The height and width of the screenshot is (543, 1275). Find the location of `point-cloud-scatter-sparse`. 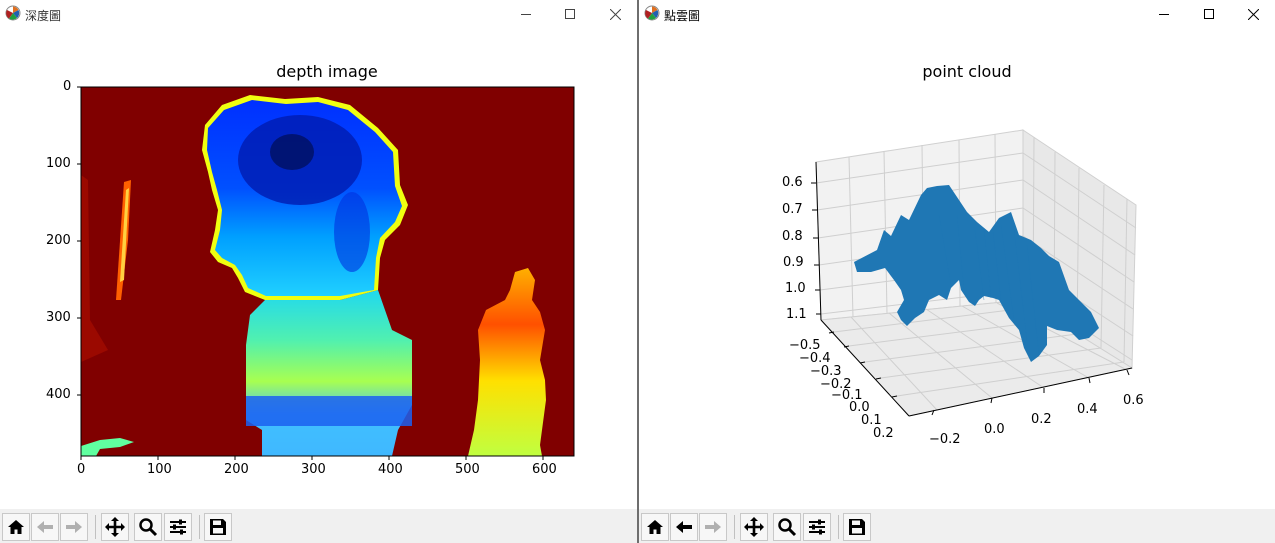

point-cloud-scatter-sparse is located at coordinates (989, 285).